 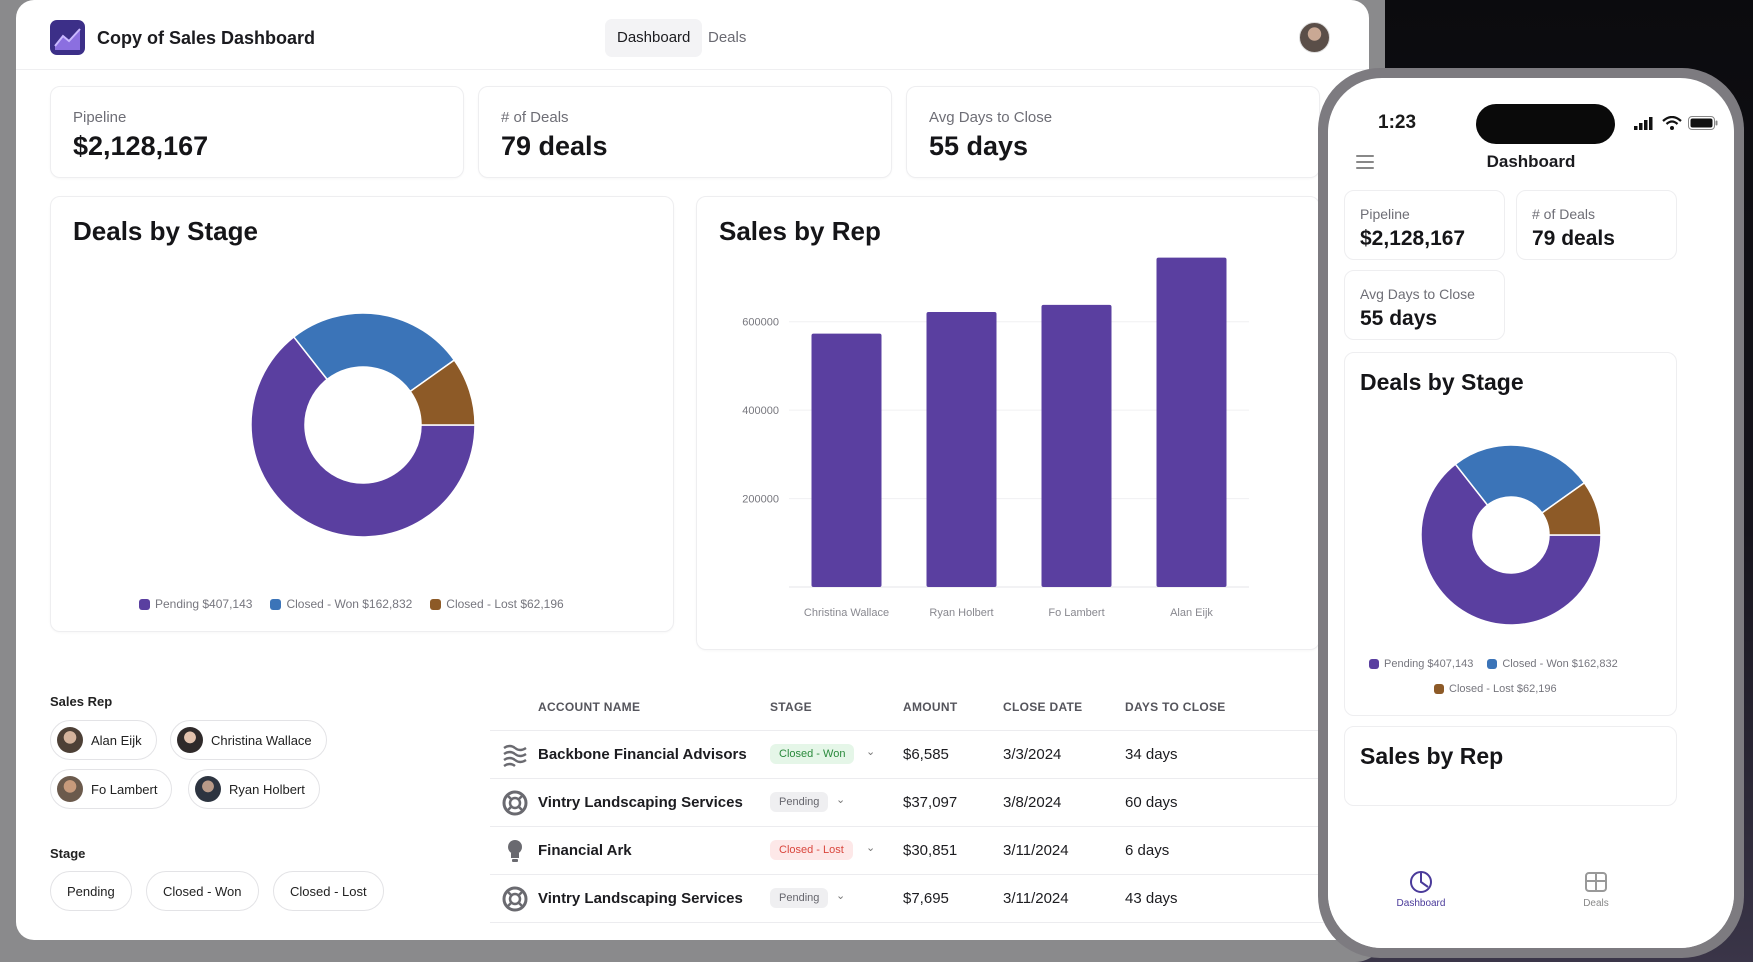 I want to click on dynamic-island, so click(x=1545, y=124).